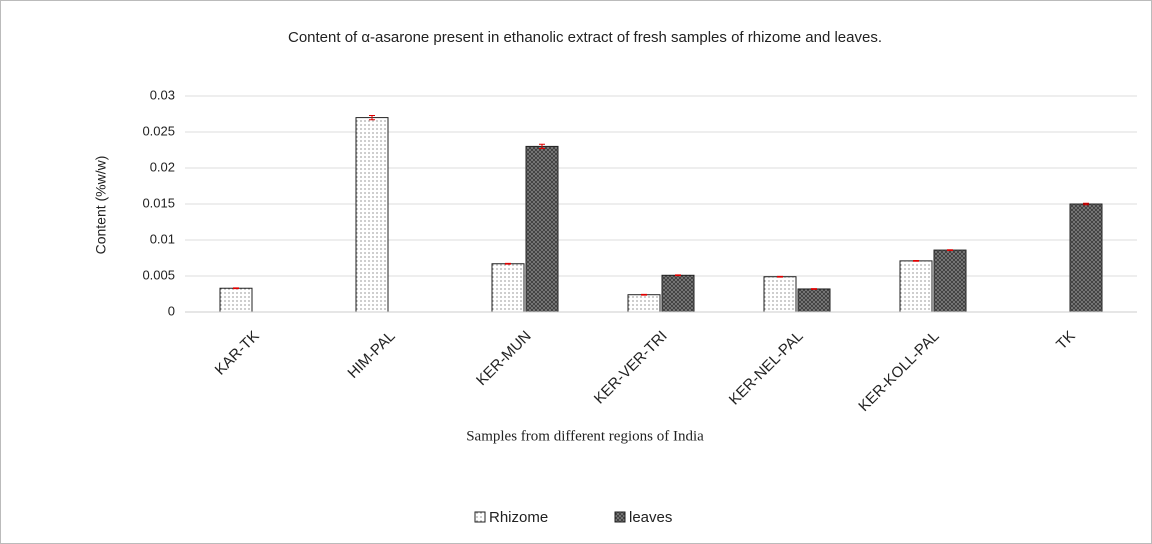 The image size is (1152, 544). What do you see at coordinates (162, 166) in the screenshot?
I see `y-tick-label: 0.02` at bounding box center [162, 166].